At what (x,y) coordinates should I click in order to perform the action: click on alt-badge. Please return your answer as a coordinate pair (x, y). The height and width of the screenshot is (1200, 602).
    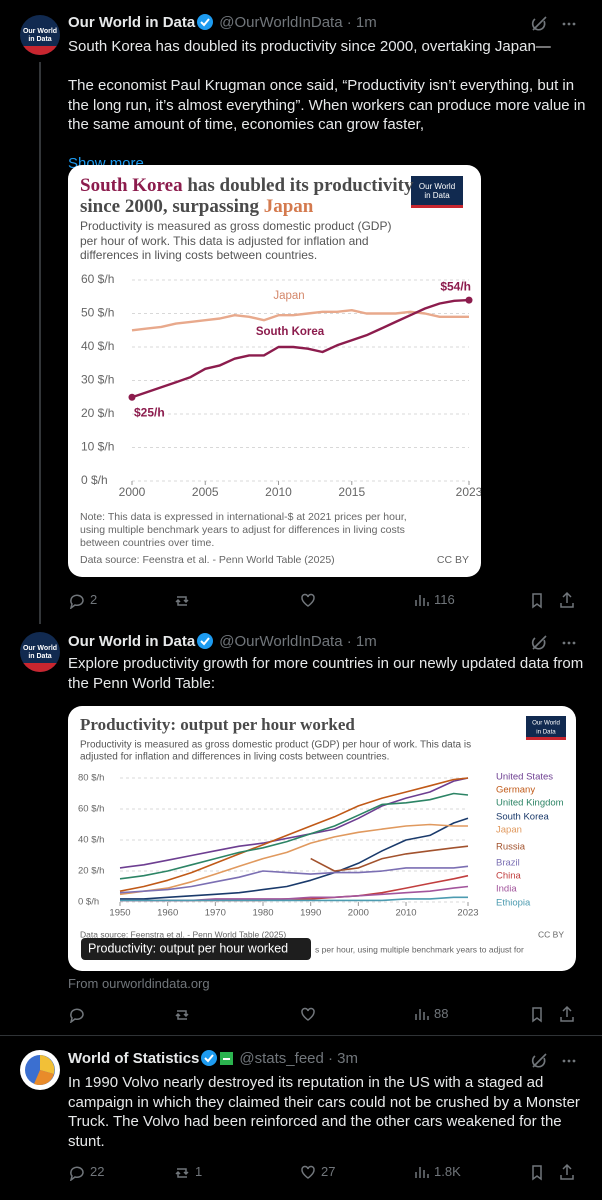
    Looking at the image, I should click on (196, 949).